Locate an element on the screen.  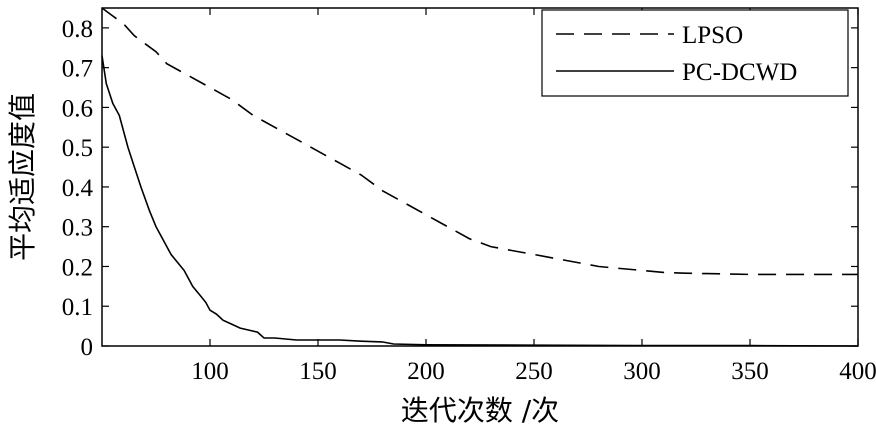
legend: LPSO PC-DCWD is located at coordinates (695, 53).